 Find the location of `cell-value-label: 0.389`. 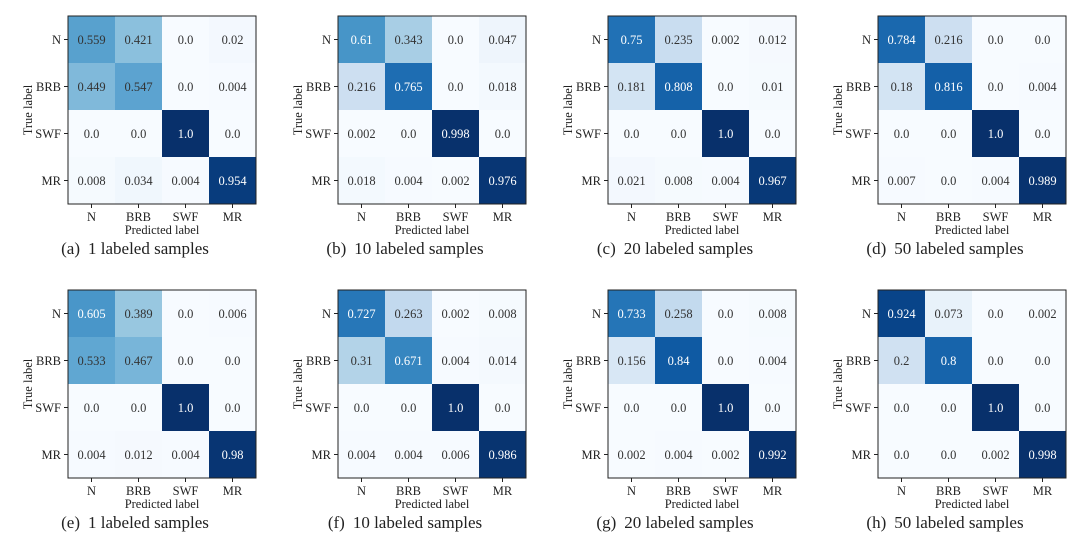

cell-value-label: 0.389 is located at coordinates (138, 314).